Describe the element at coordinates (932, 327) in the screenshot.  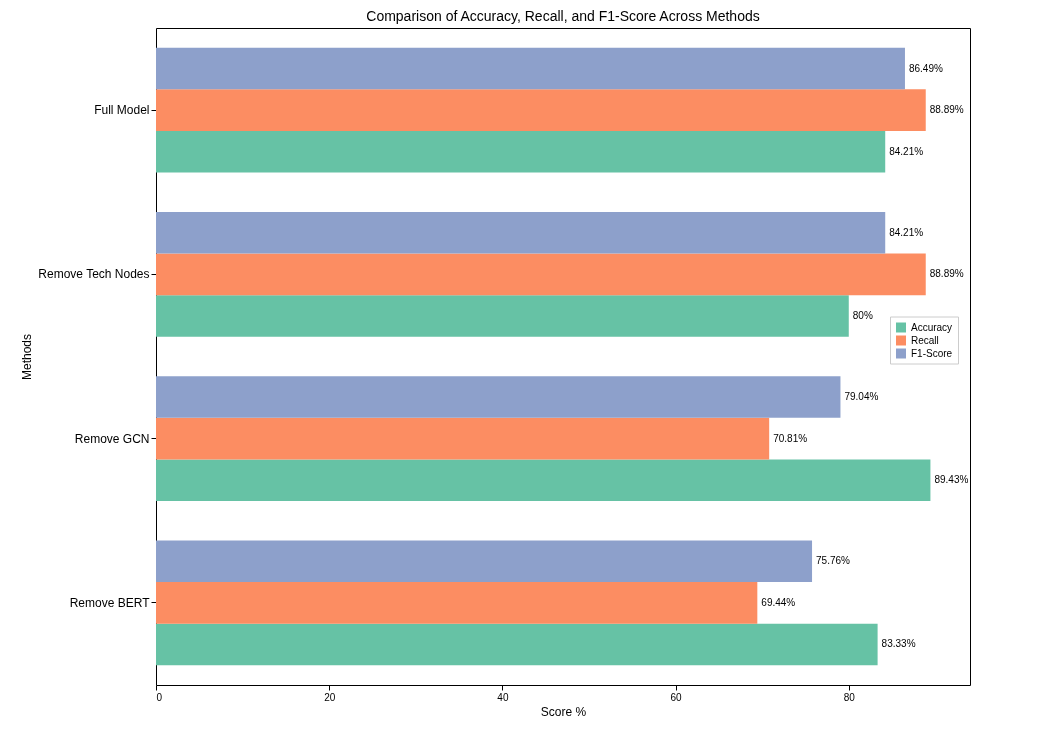
I see `legend-label: Accuracy` at that location.